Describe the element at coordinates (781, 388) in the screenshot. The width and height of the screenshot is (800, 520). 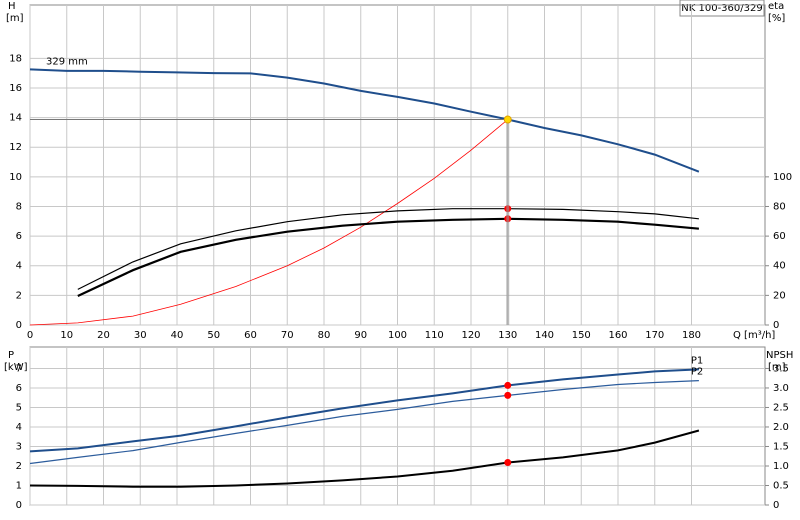
I see `y2-tick-label: 3.0` at that location.